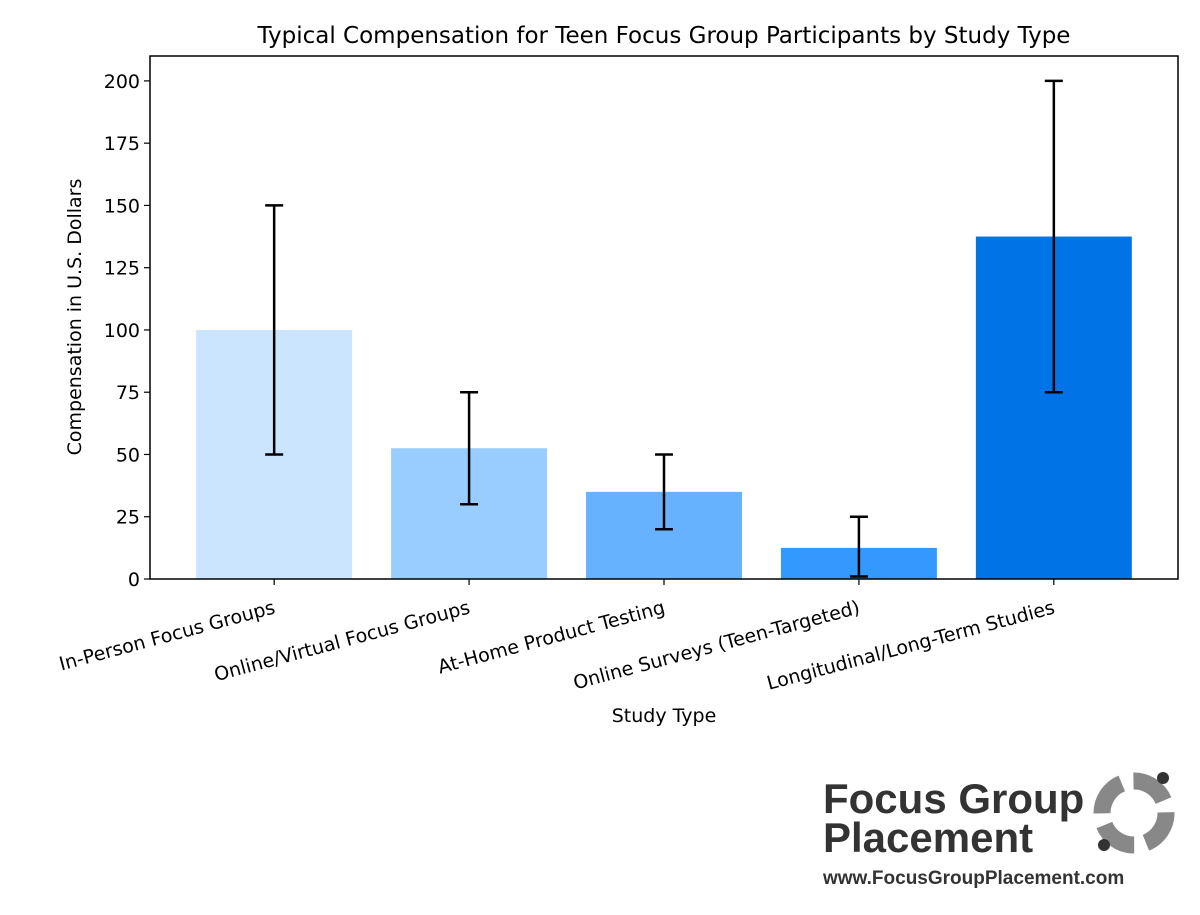 This screenshot has width=1200, height=915. Describe the element at coordinates (128, 518) in the screenshot. I see `y-tick-label: 25` at that location.